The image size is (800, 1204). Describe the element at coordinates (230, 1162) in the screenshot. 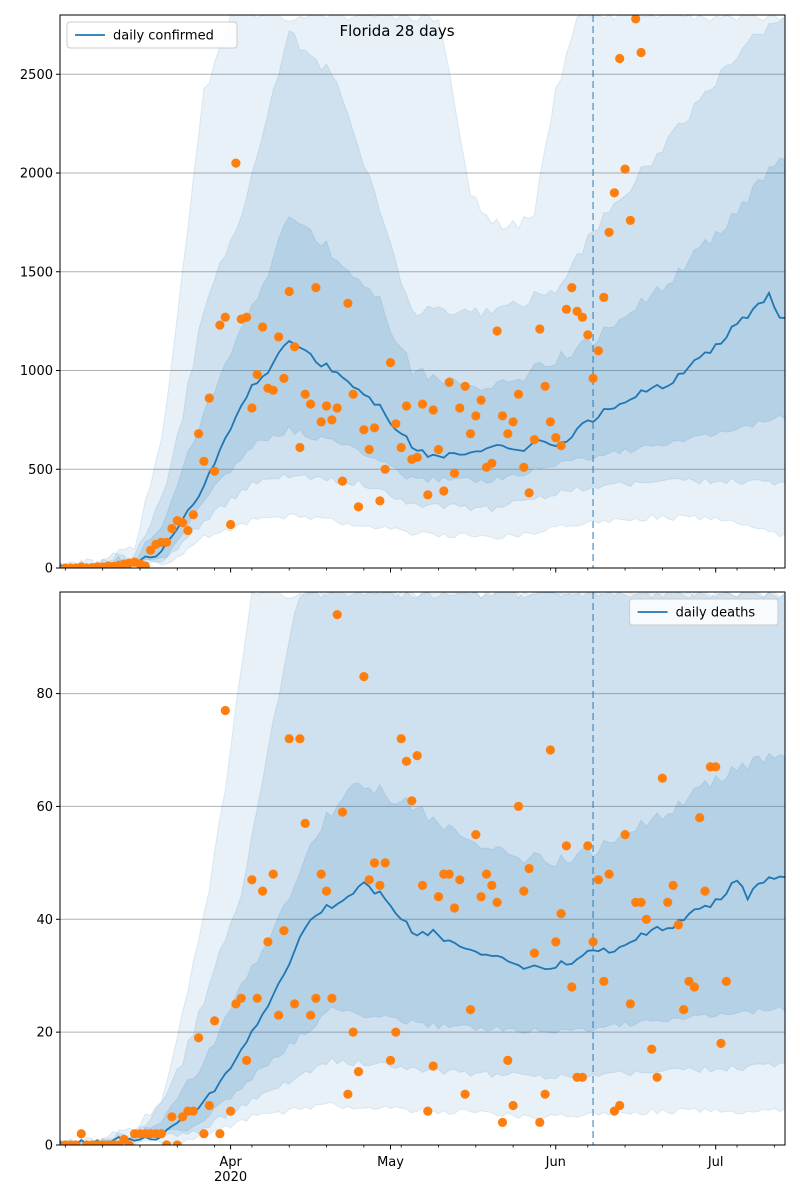

I see `x-tick-label: Apr` at that location.